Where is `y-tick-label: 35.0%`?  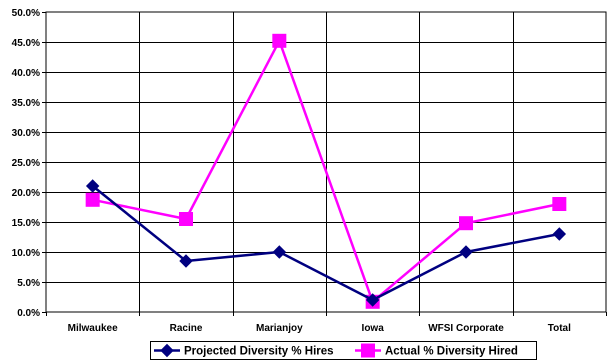
y-tick-label: 35.0% is located at coordinates (26, 103).